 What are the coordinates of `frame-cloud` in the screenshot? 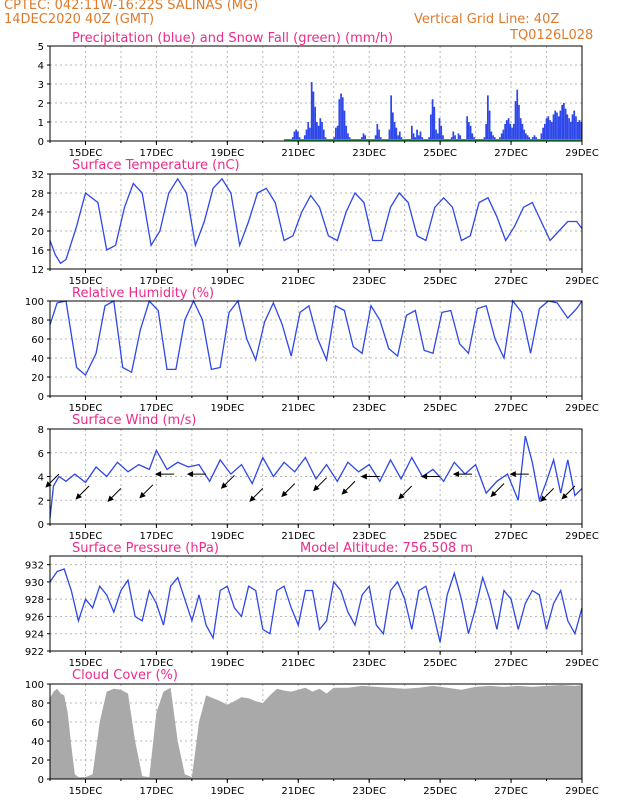 It's located at (316, 731).